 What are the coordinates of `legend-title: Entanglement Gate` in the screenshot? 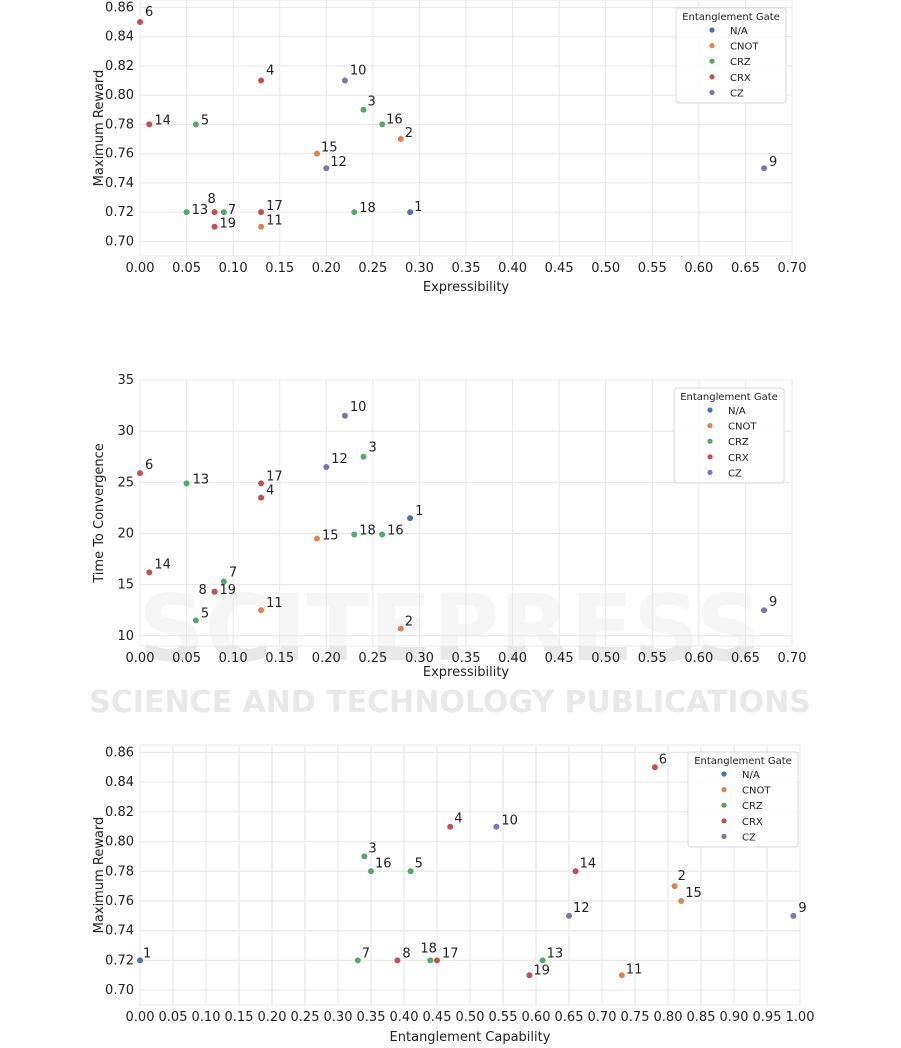 It's located at (731, 17).